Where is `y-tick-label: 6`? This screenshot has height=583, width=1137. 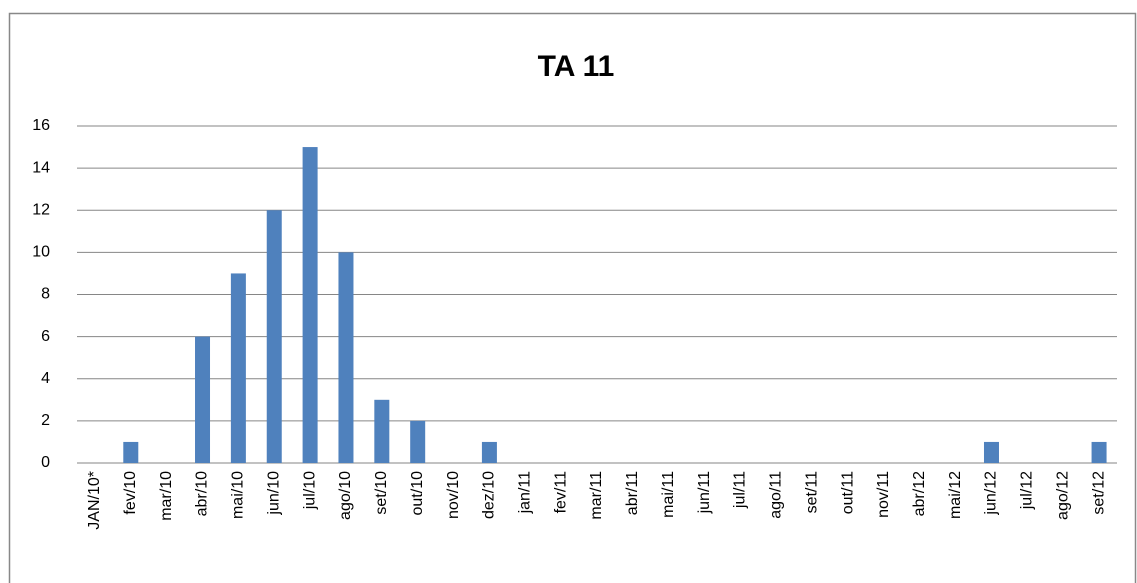
y-tick-label: 6 is located at coordinates (45, 336).